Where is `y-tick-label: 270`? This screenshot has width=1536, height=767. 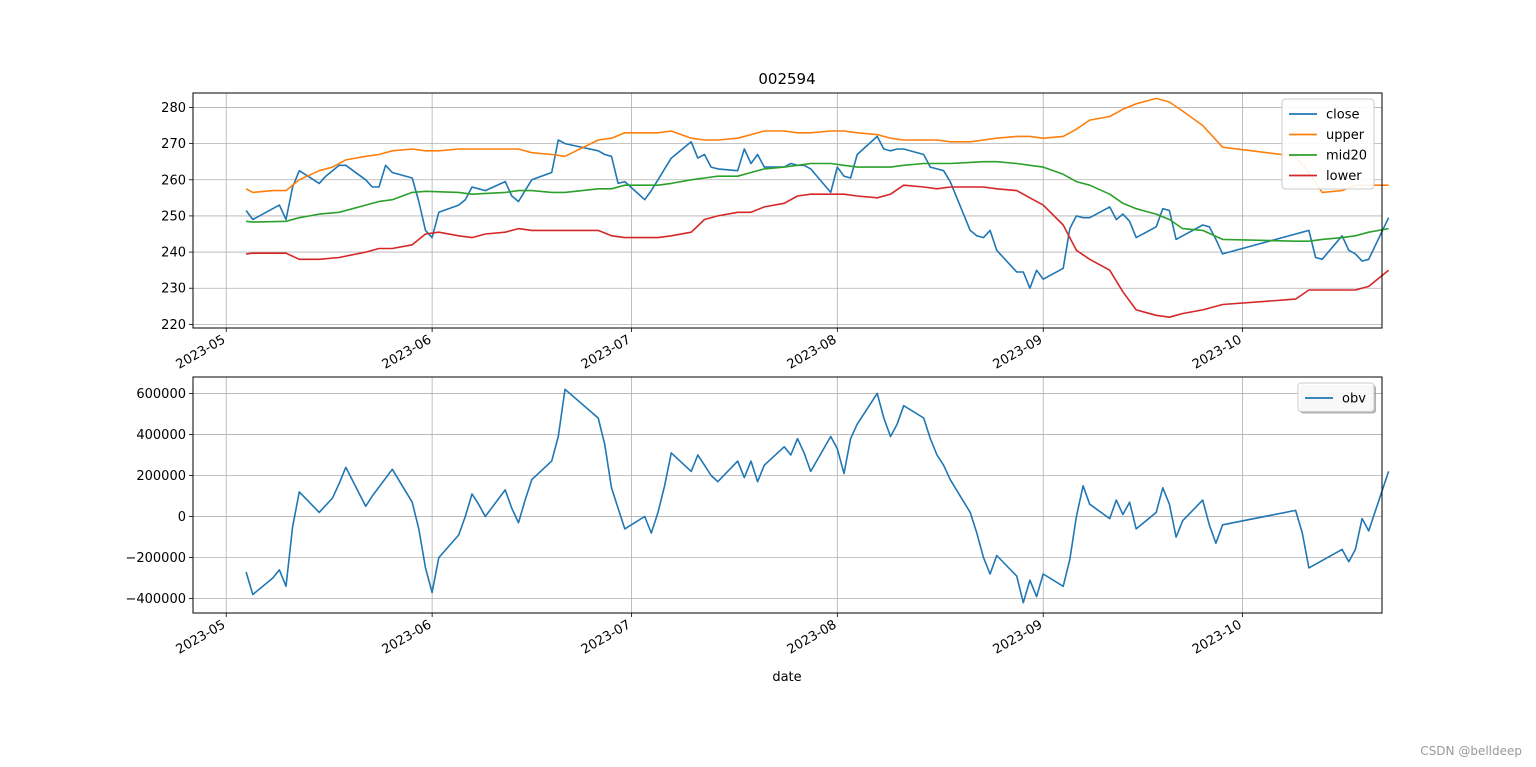 y-tick-label: 270 is located at coordinates (173, 144).